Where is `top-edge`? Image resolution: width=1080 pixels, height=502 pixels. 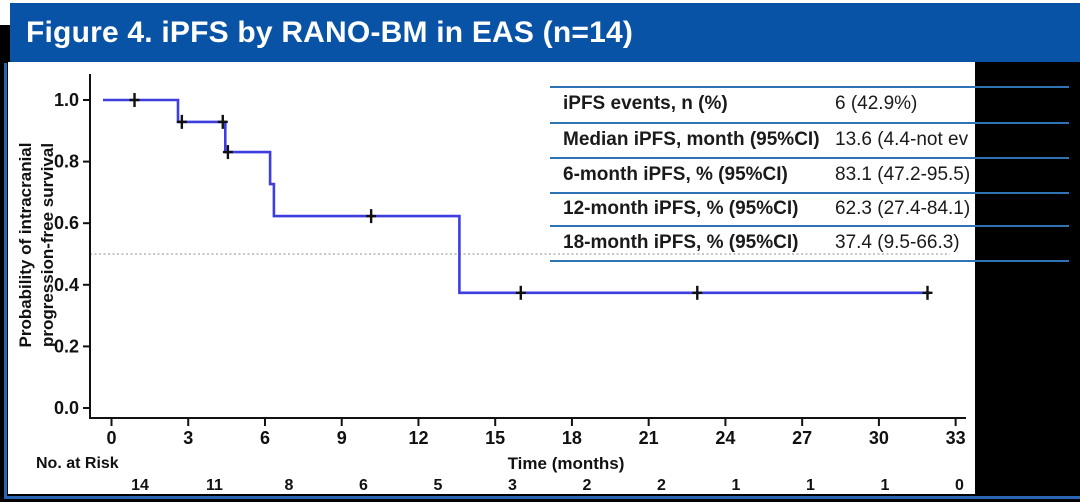
top-edge is located at coordinates (540, 1).